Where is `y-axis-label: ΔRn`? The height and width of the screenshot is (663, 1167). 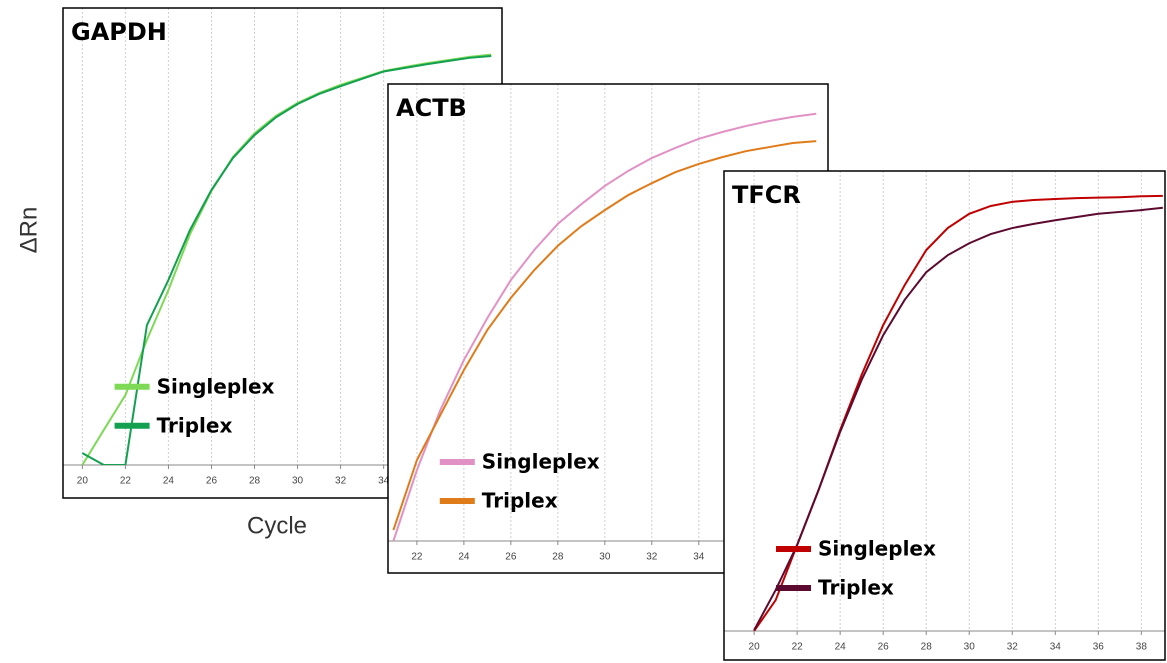
y-axis-label: ΔRn is located at coordinates (28, 230).